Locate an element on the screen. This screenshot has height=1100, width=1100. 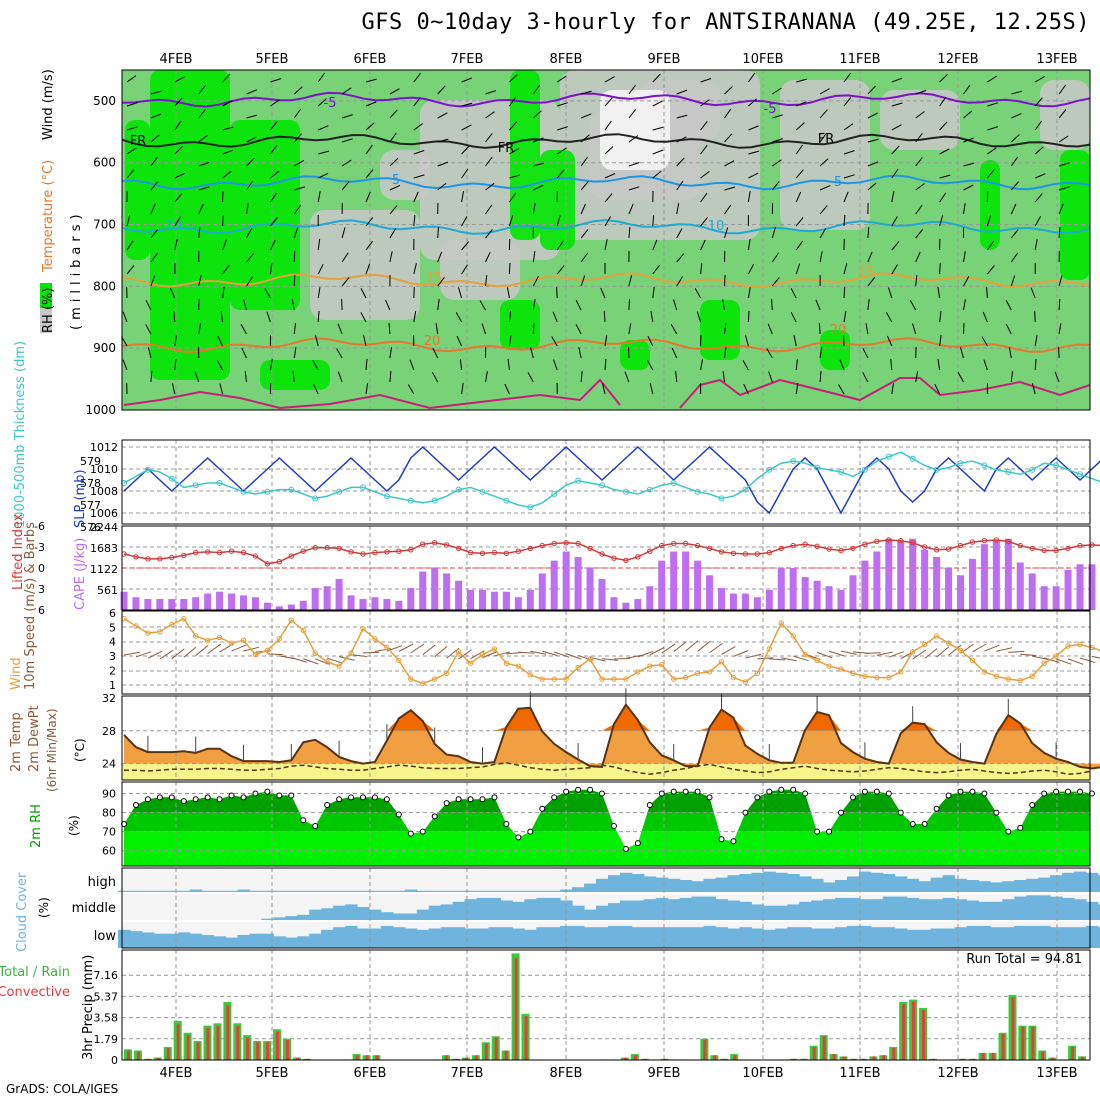
contour-label: 15 is located at coordinates (866, 272).